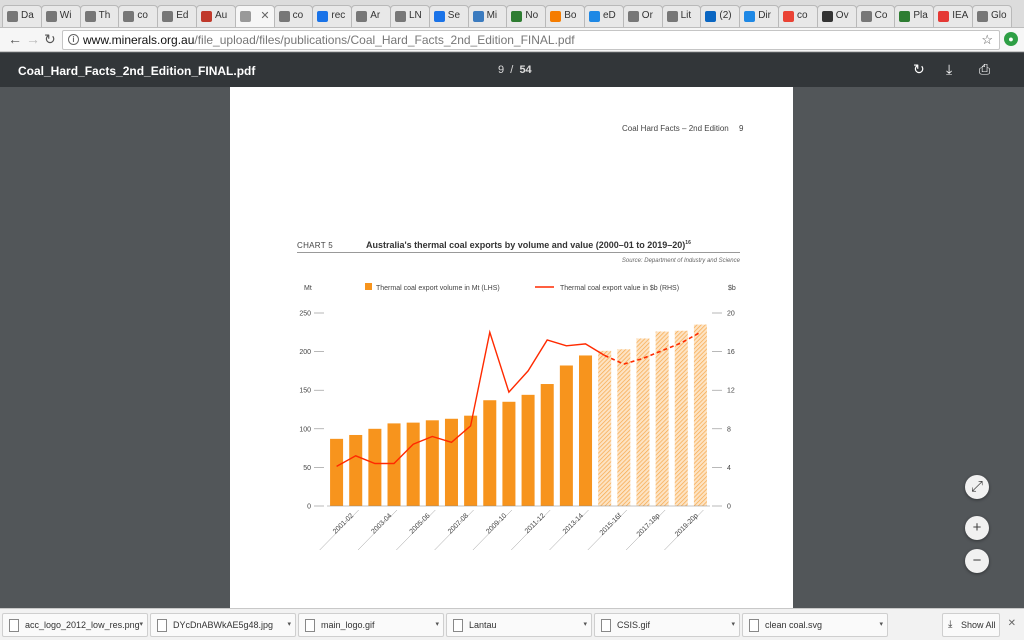  I want to click on value-line-forecast, so click(652, 348).